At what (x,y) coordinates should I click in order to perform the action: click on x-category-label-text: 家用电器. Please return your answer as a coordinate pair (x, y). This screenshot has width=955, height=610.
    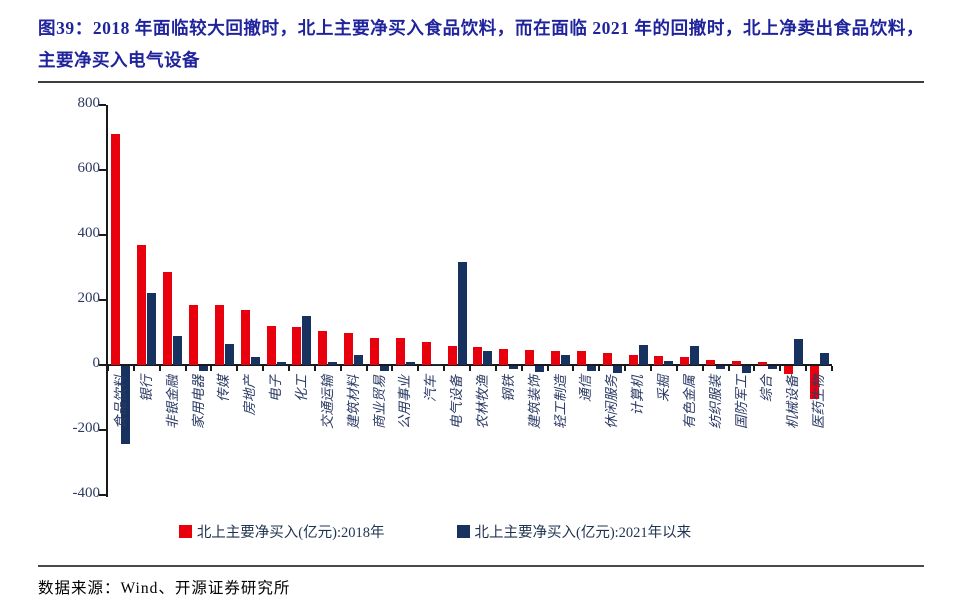
    Looking at the image, I should click on (198, 402).